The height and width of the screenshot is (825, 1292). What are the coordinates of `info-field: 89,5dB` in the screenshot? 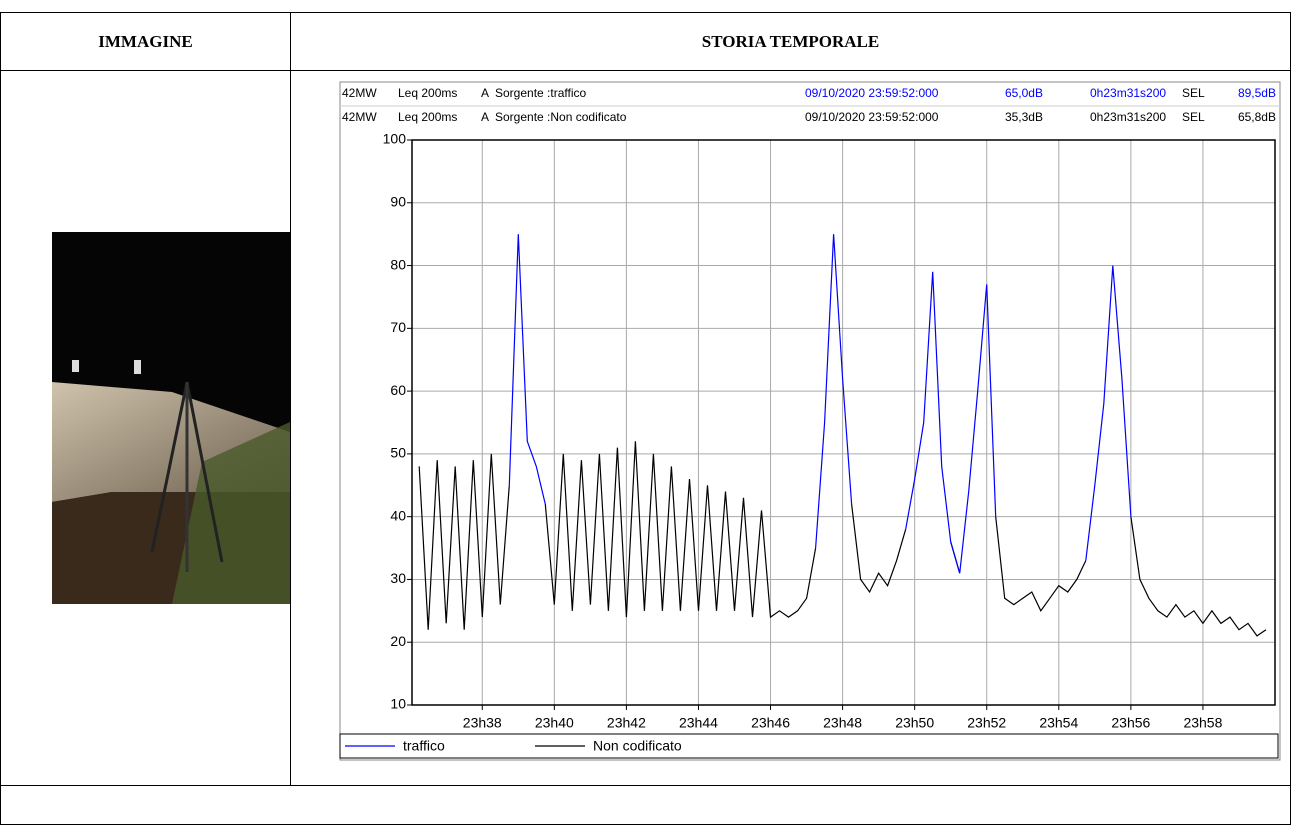 It's located at (1257, 93).